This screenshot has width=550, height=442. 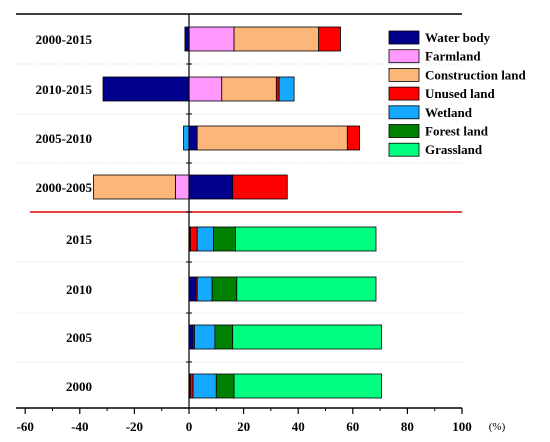 What do you see at coordinates (276, 39) in the screenshot?
I see `bar-construction-land-2000-2015` at bounding box center [276, 39].